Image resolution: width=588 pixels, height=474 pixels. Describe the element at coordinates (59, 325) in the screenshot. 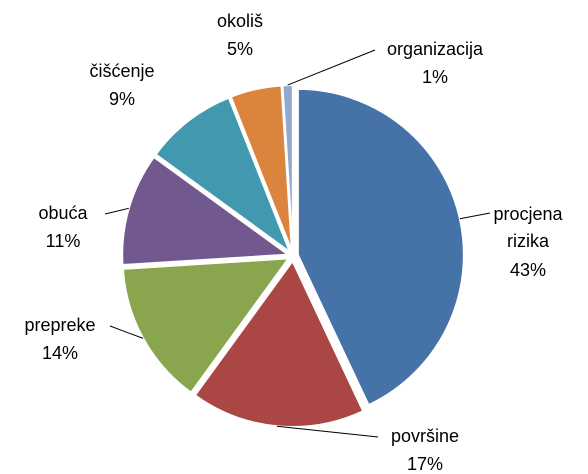

I see `category-label: prepreke` at that location.